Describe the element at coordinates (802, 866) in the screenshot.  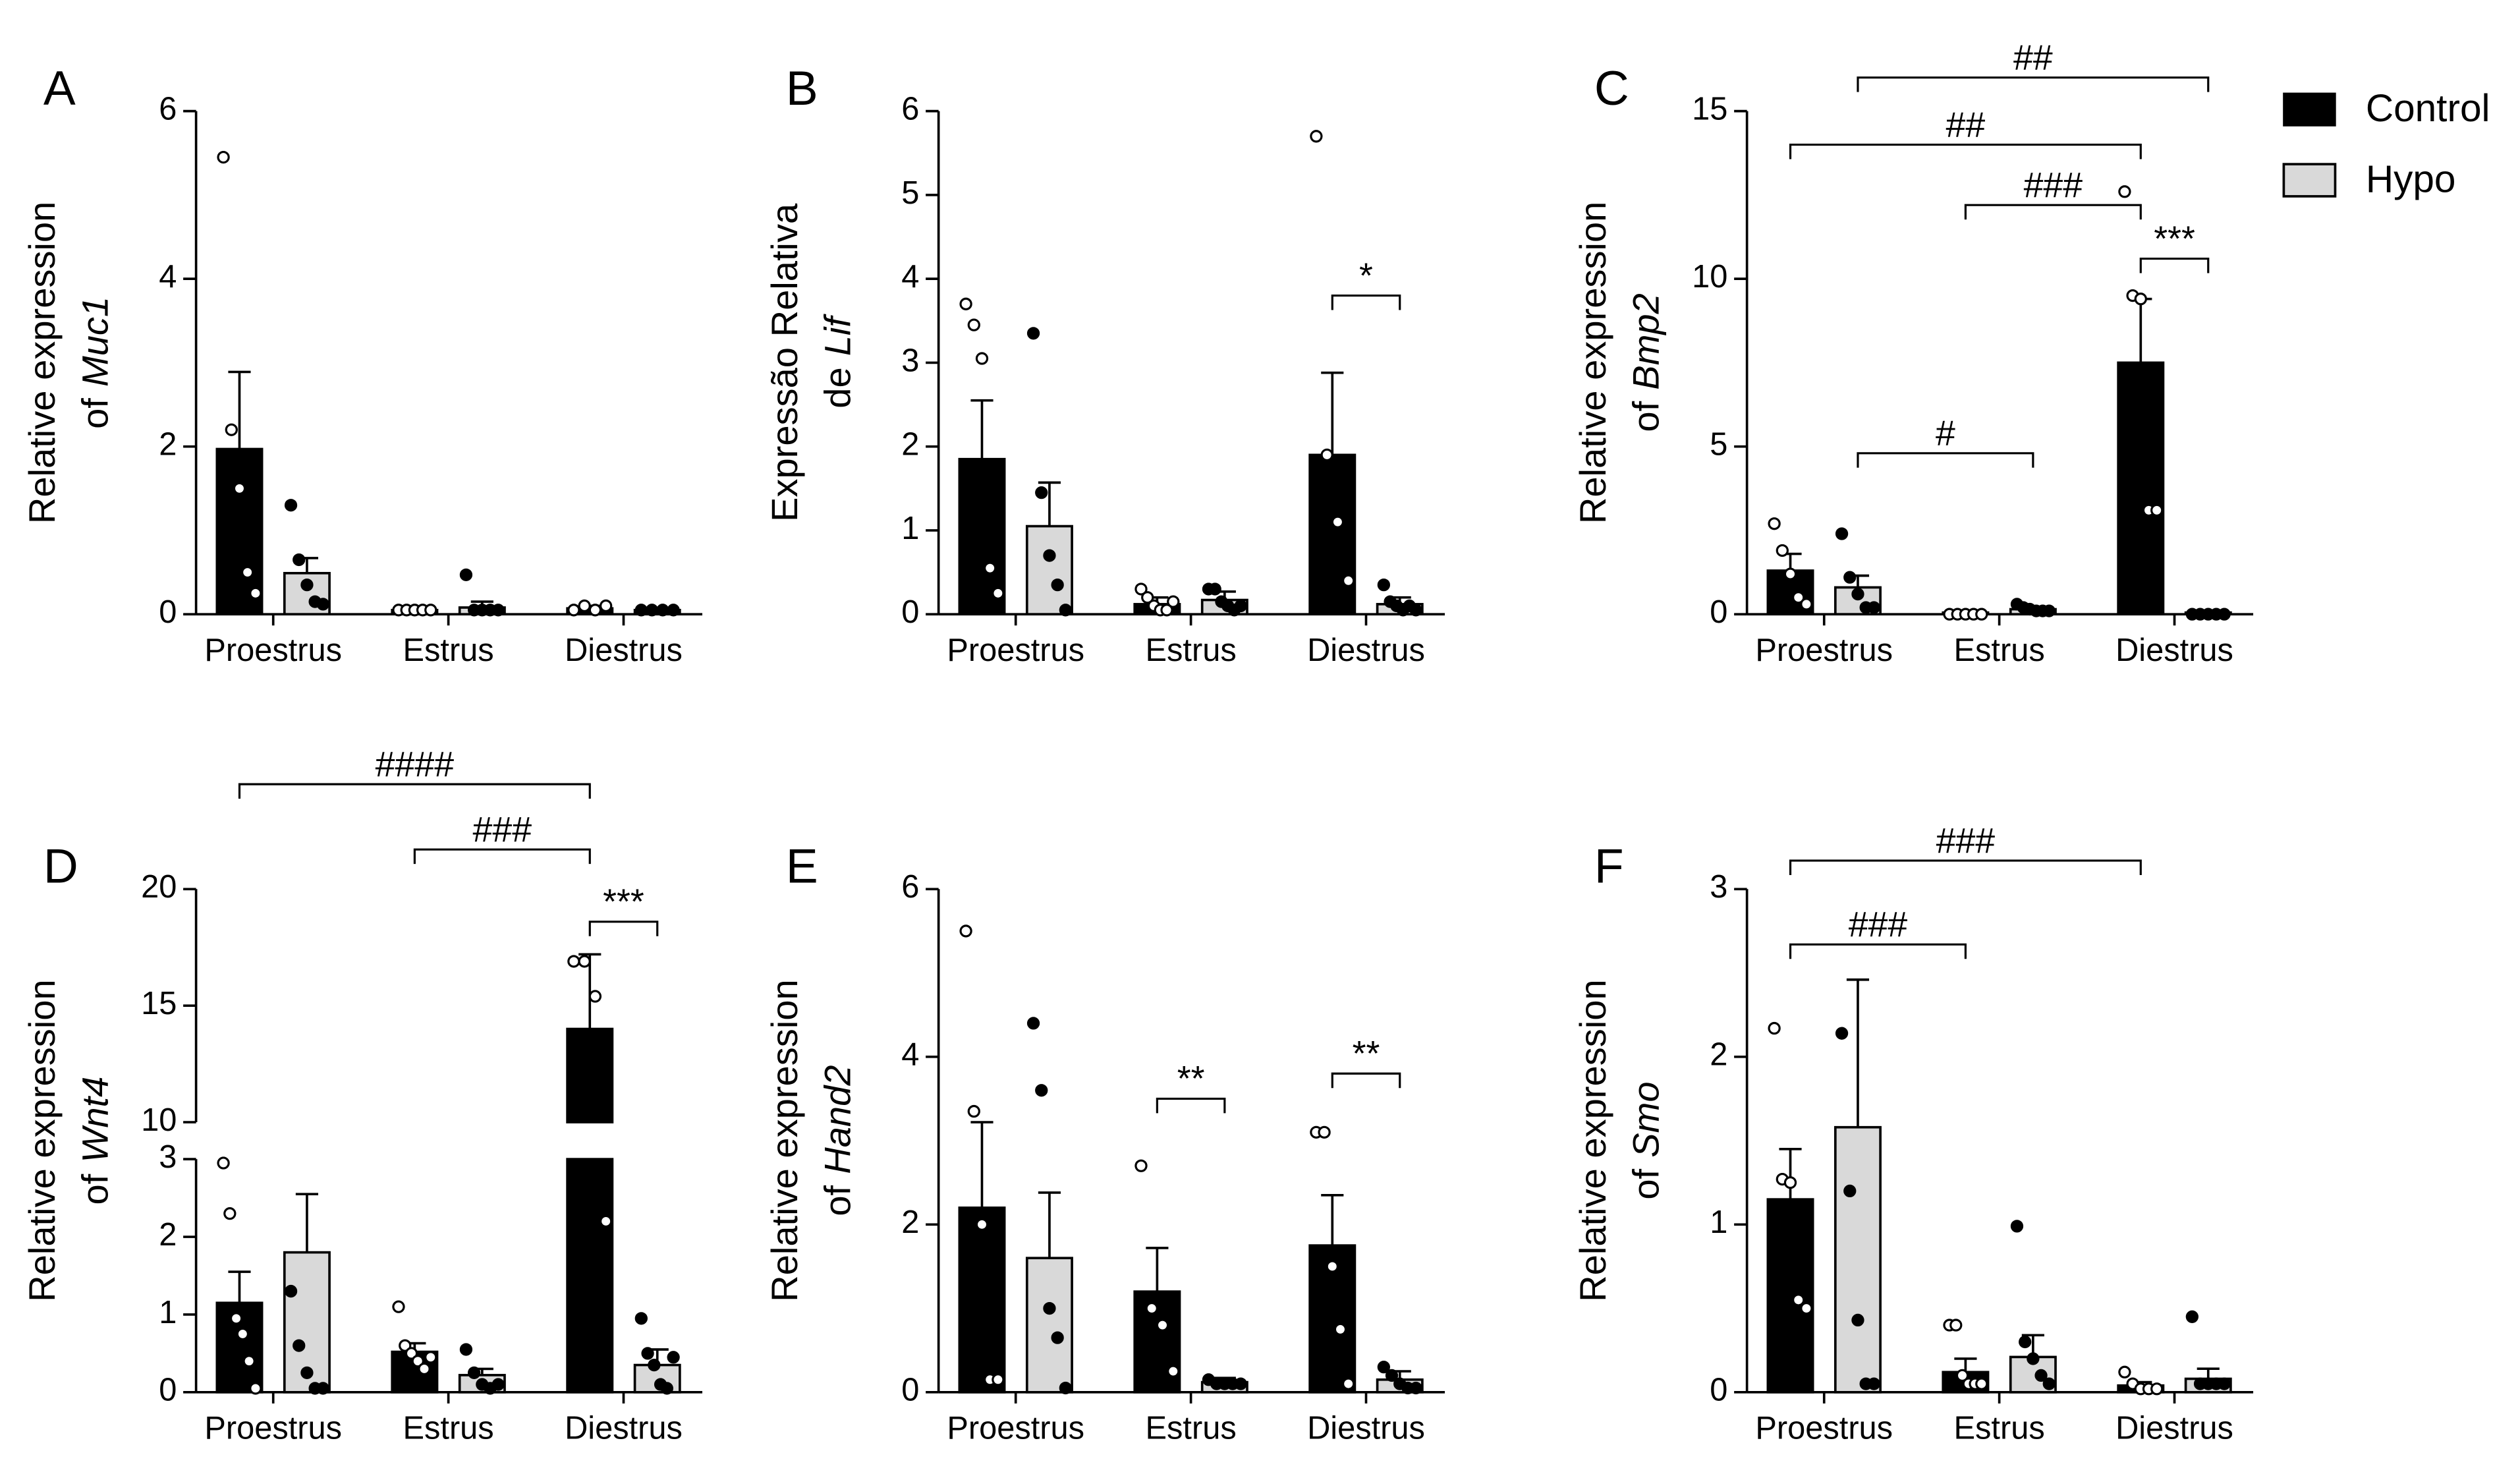
I see `panel-letter: E` at that location.